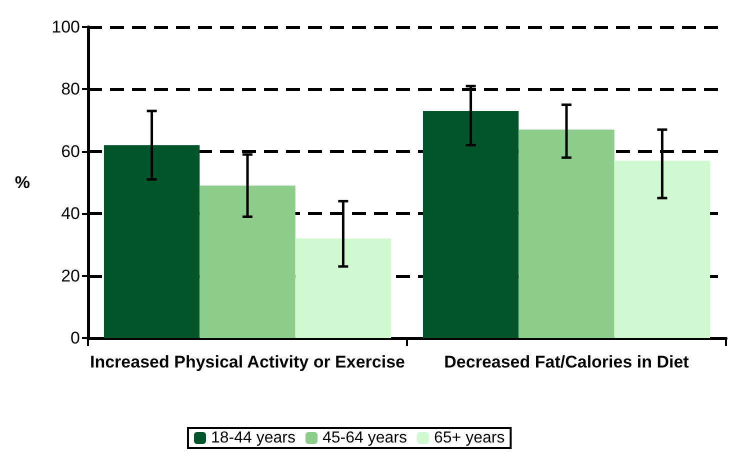  What do you see at coordinates (70, 151) in the screenshot?
I see `y-tick-label: 60` at bounding box center [70, 151].